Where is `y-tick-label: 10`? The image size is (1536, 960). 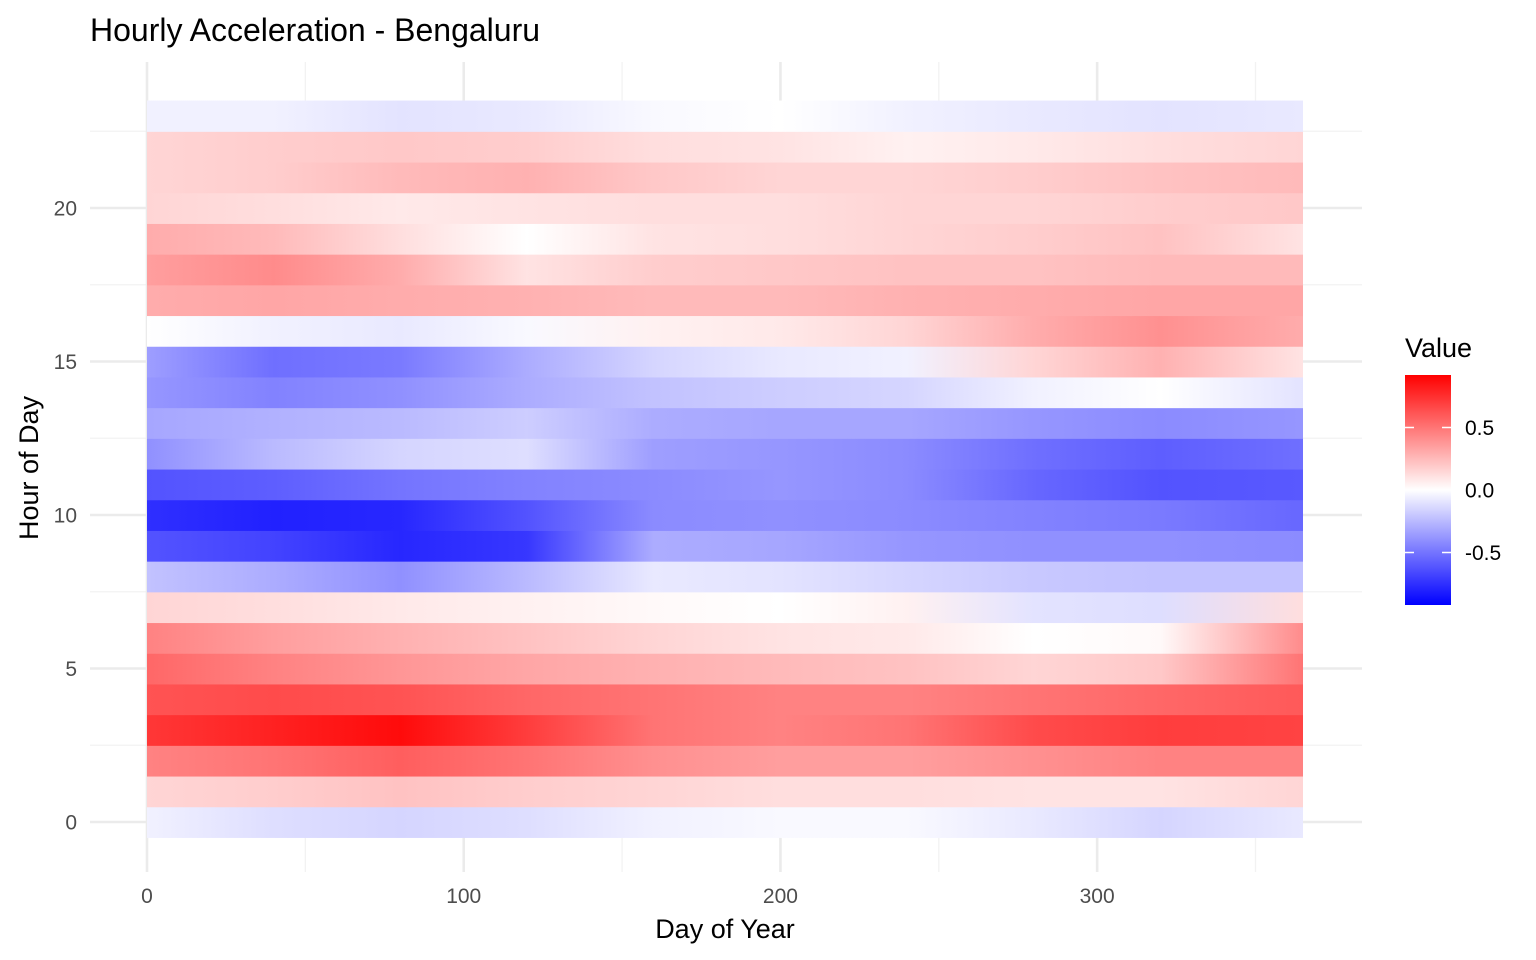 y-tick-label: 10 is located at coordinates (65, 516).